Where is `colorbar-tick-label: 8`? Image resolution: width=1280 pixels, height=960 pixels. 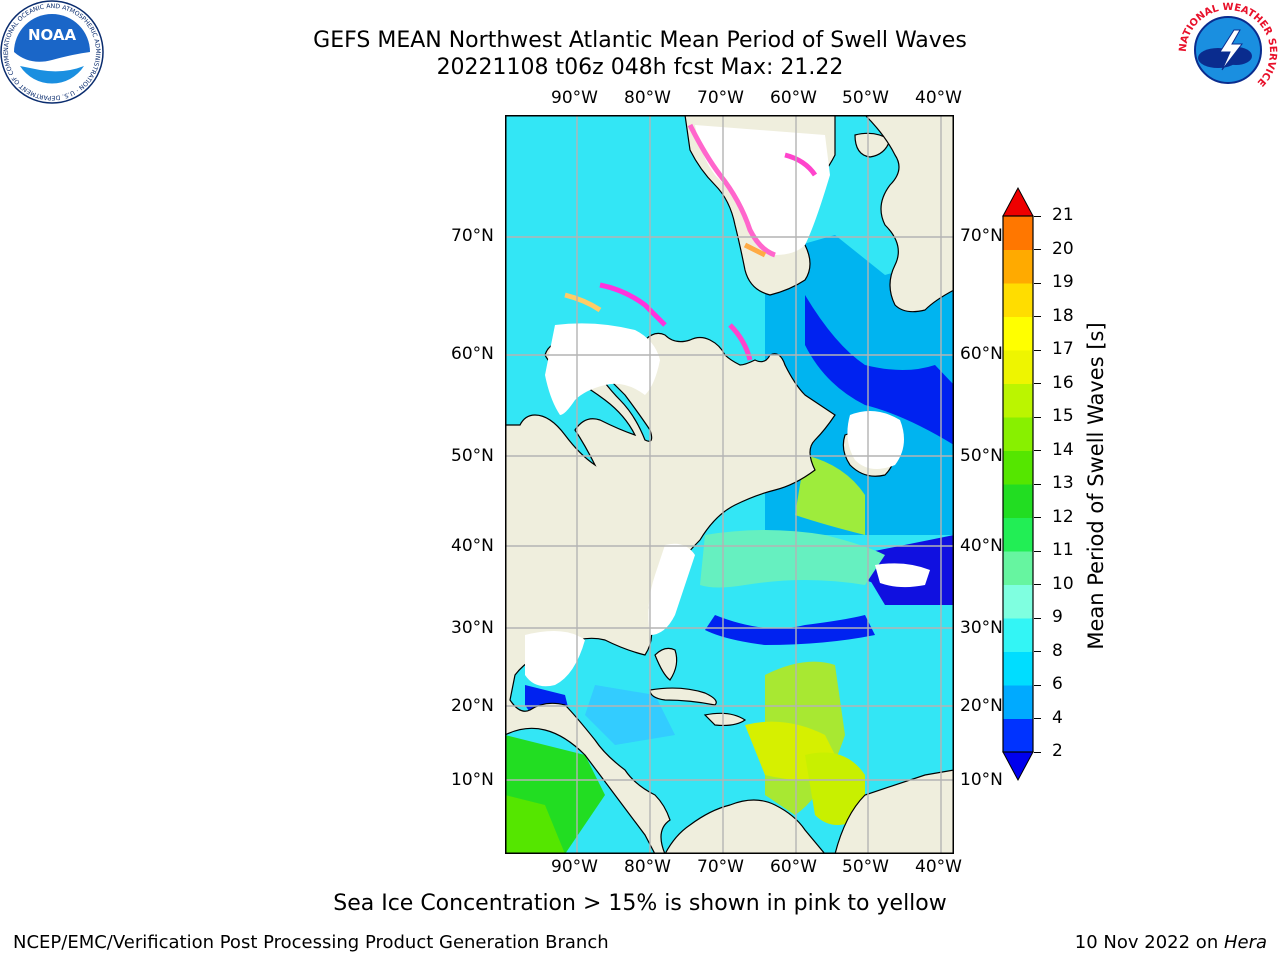
colorbar-tick-label: 8 is located at coordinates (1057, 650).